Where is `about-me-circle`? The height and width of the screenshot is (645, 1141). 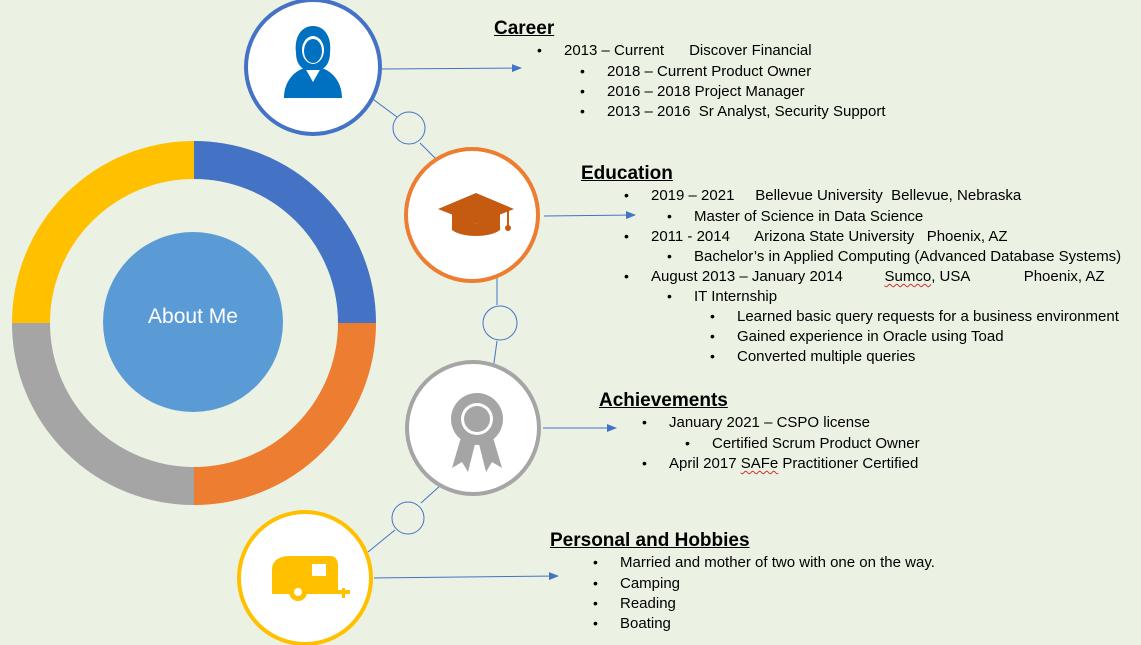
about-me-circle is located at coordinates (193, 322).